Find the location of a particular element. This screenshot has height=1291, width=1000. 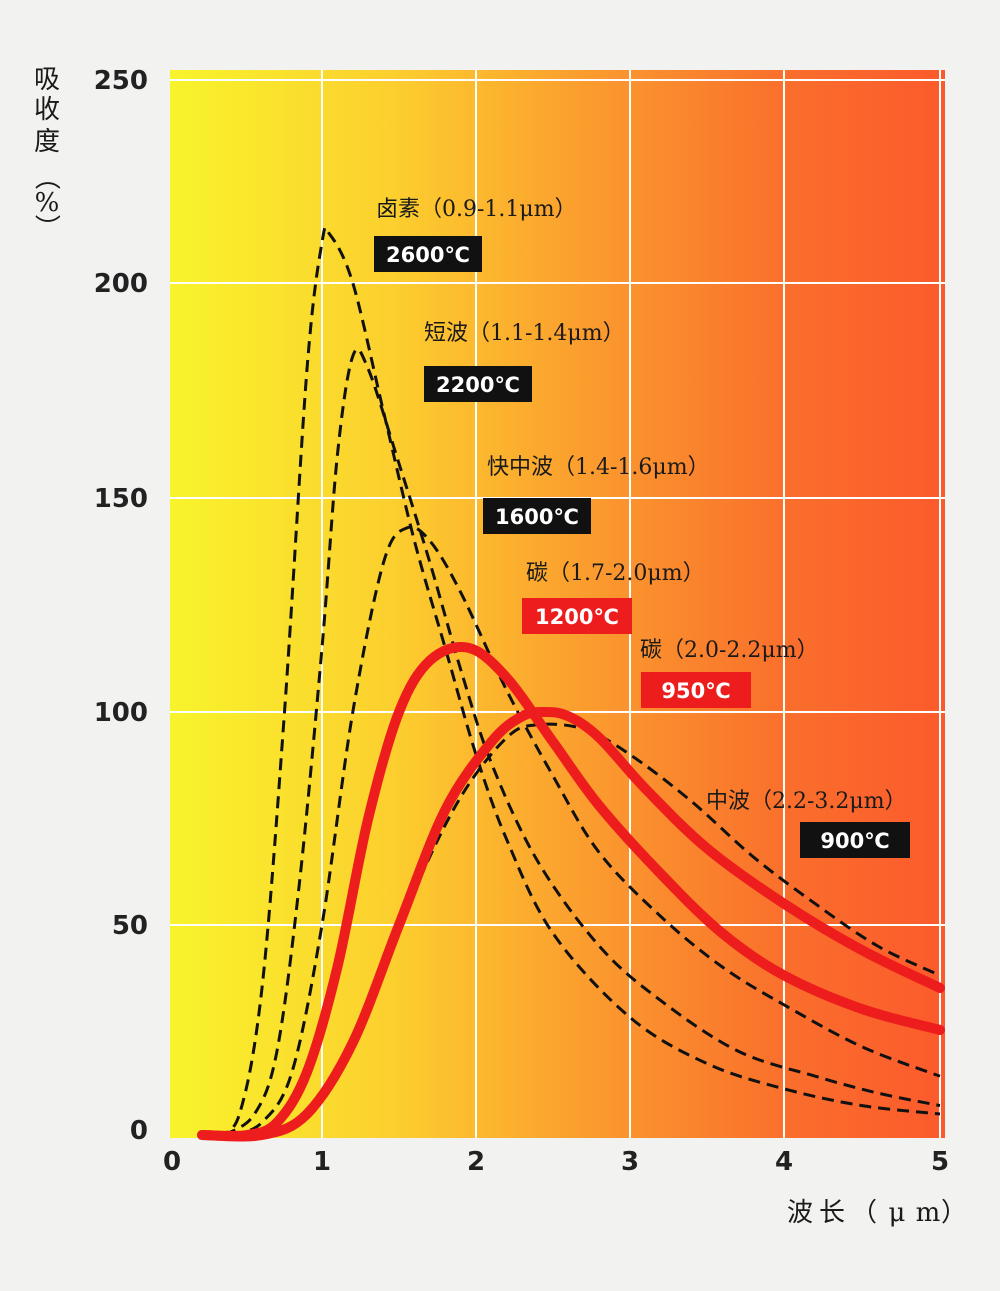

y-tick-label: 250 is located at coordinates (121, 81).